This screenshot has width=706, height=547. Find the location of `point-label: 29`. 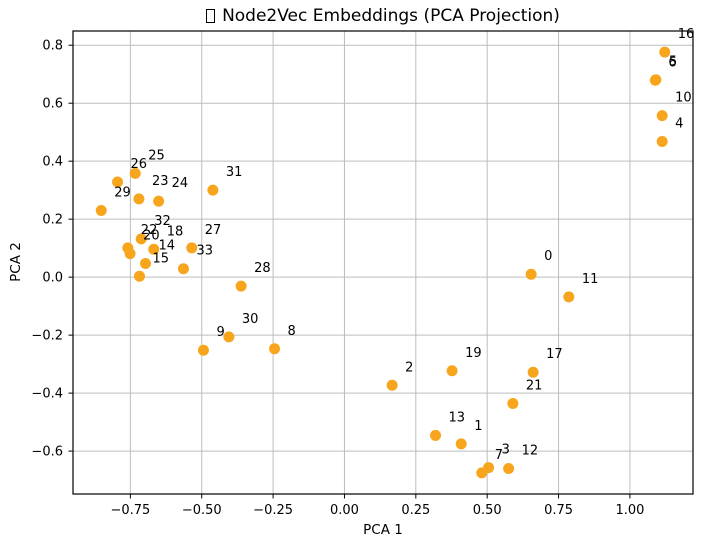

point-label: 29 is located at coordinates (122, 192).